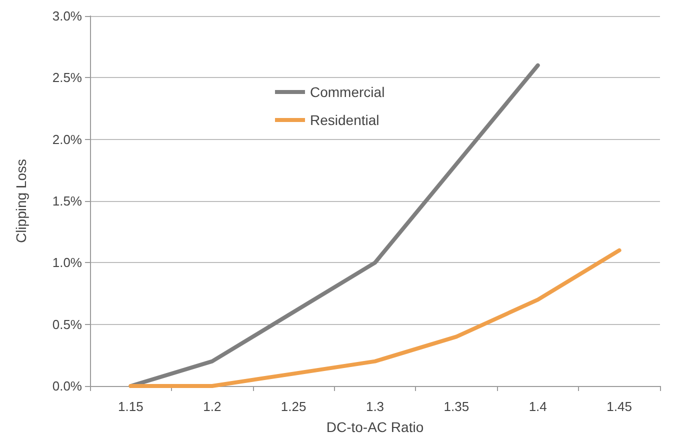 The image size is (675, 444). Describe the element at coordinates (347, 92) in the screenshot. I see `legend-label: Commercial` at that location.